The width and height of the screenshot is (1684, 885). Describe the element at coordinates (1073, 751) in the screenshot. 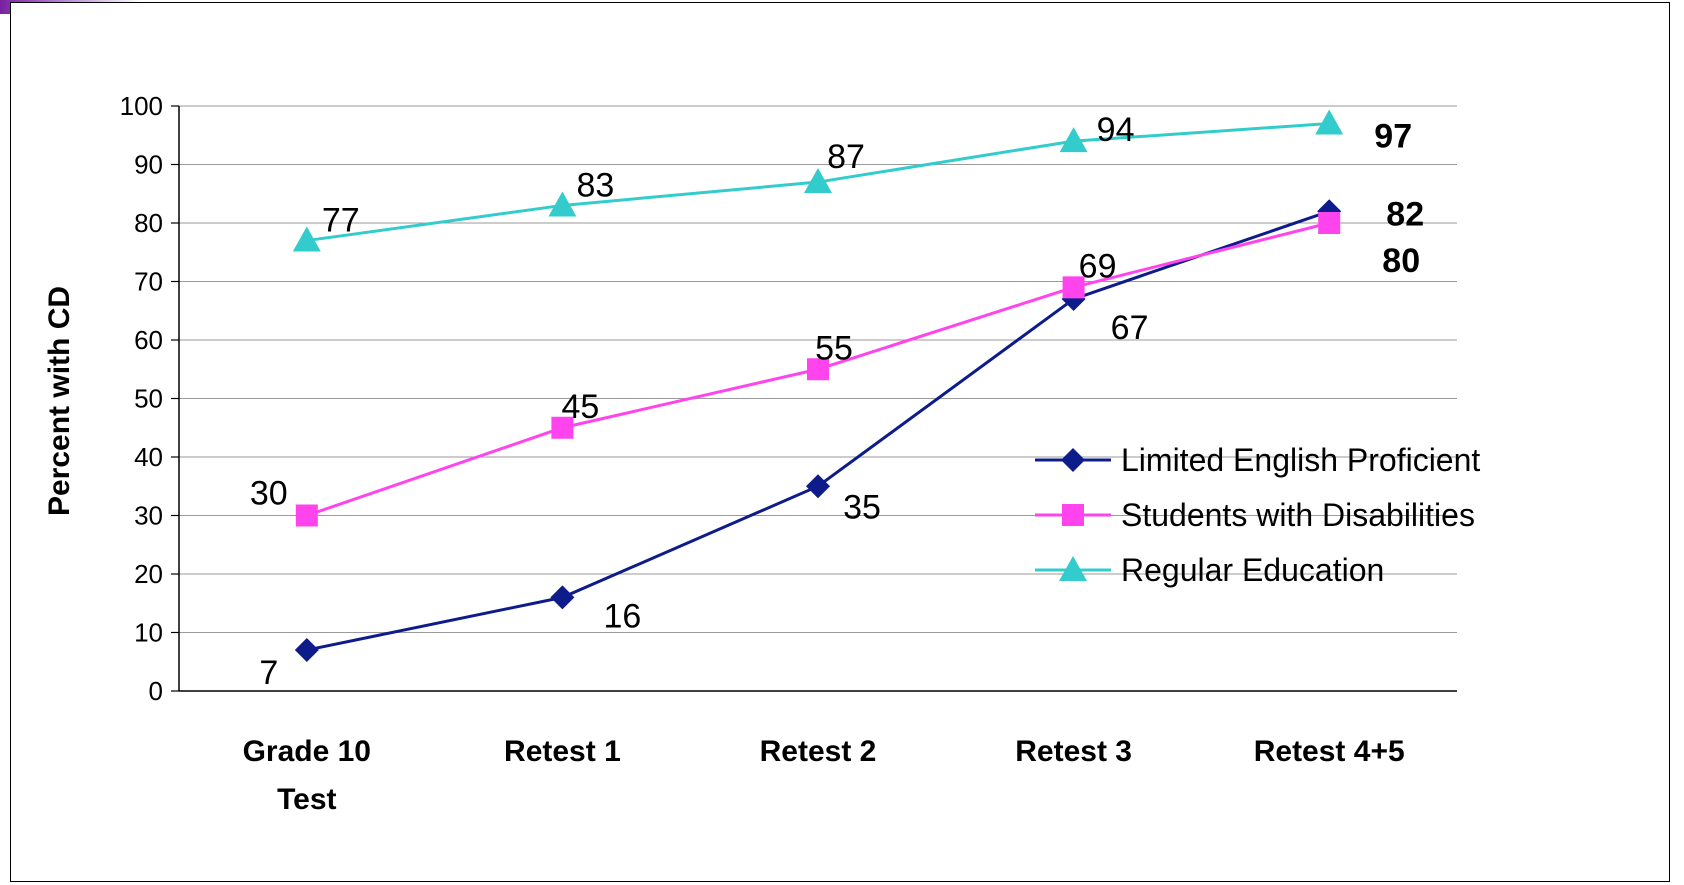

I see `x-category-label: Retest 3` at that location.